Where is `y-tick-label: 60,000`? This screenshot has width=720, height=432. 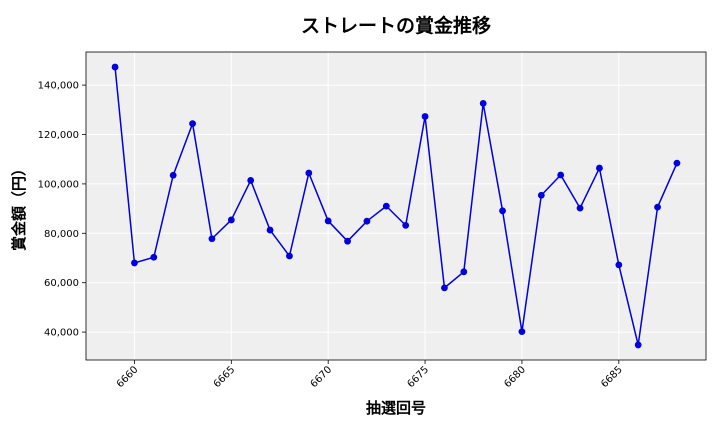
y-tick-label: 60,000 is located at coordinates (61, 283).